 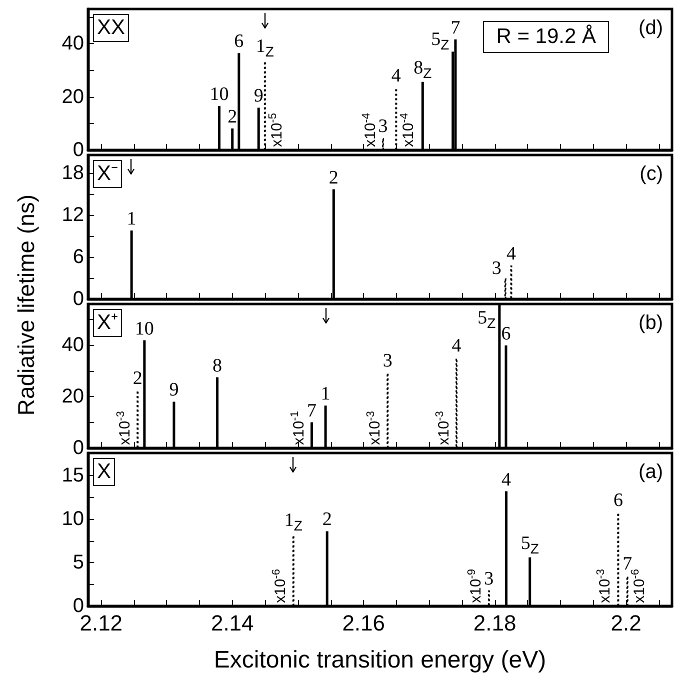 What do you see at coordinates (73, 173) in the screenshot?
I see `y-tick-label: 18` at bounding box center [73, 173].